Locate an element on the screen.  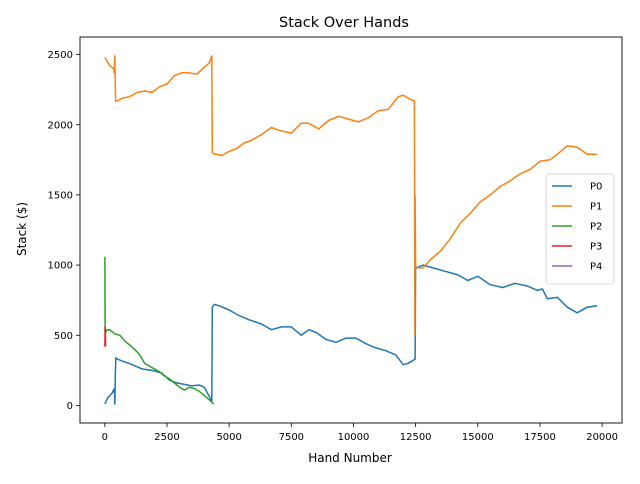
y-axis-label: Stack ($) is located at coordinates (22, 229).